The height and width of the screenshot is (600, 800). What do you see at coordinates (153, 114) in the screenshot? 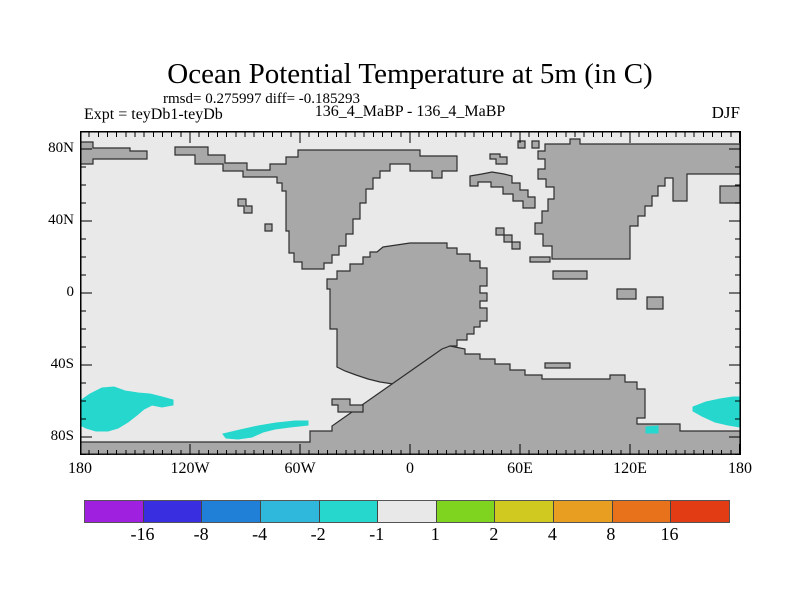
I see `experiment-label: Expt = teyDb1-teyDb` at bounding box center [153, 114].